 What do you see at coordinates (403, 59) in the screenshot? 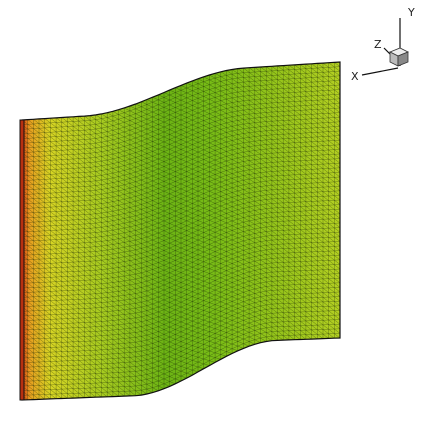
I see `triad-cube-right` at bounding box center [403, 59].